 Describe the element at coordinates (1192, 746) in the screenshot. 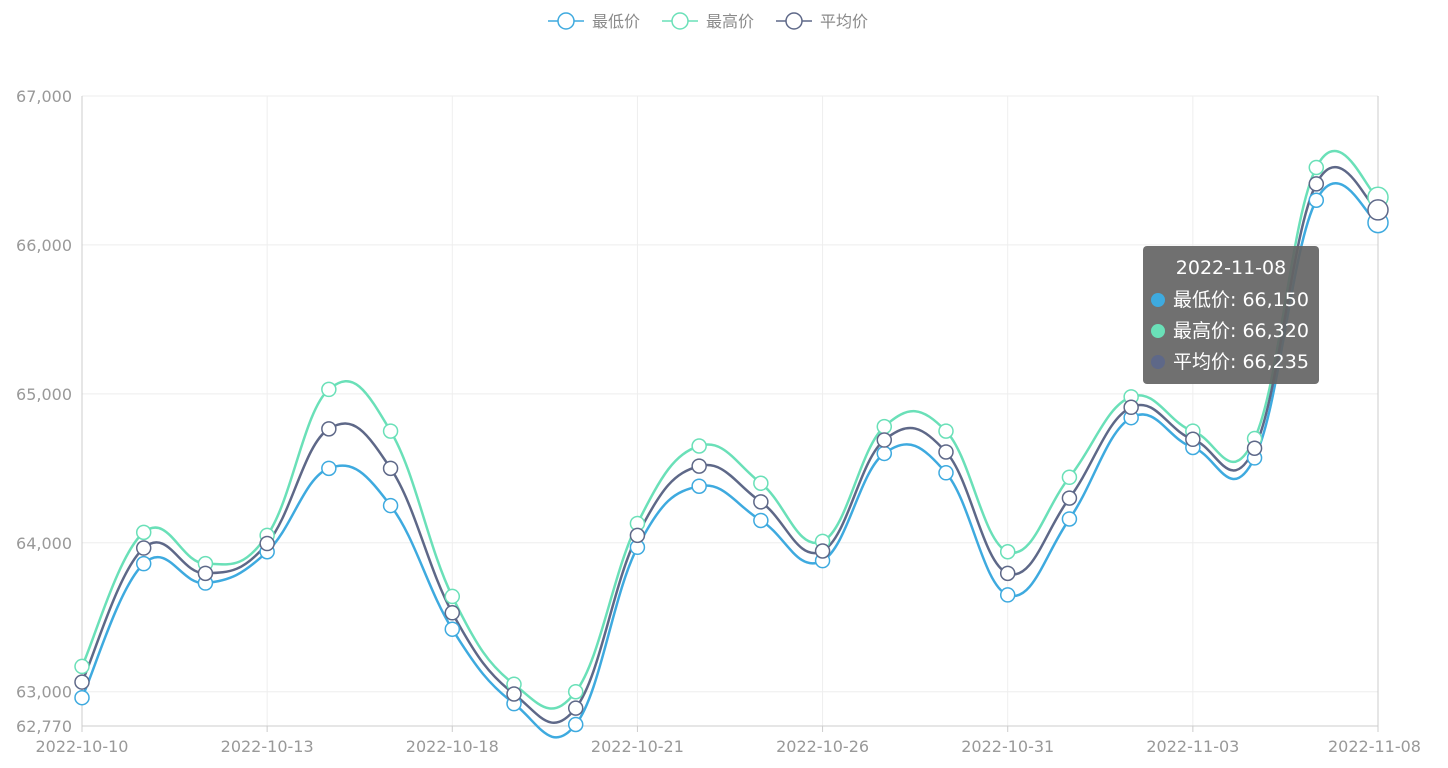

I see `x-tick-label: 2022-11-03` at that location.